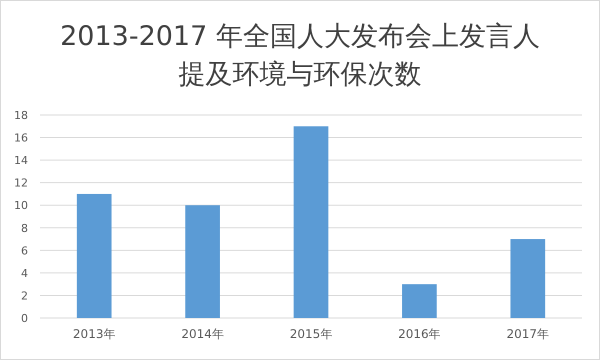 Image resolution: width=600 pixels, height=360 pixels. I want to click on x-tick-label: 2015年, so click(311, 334).